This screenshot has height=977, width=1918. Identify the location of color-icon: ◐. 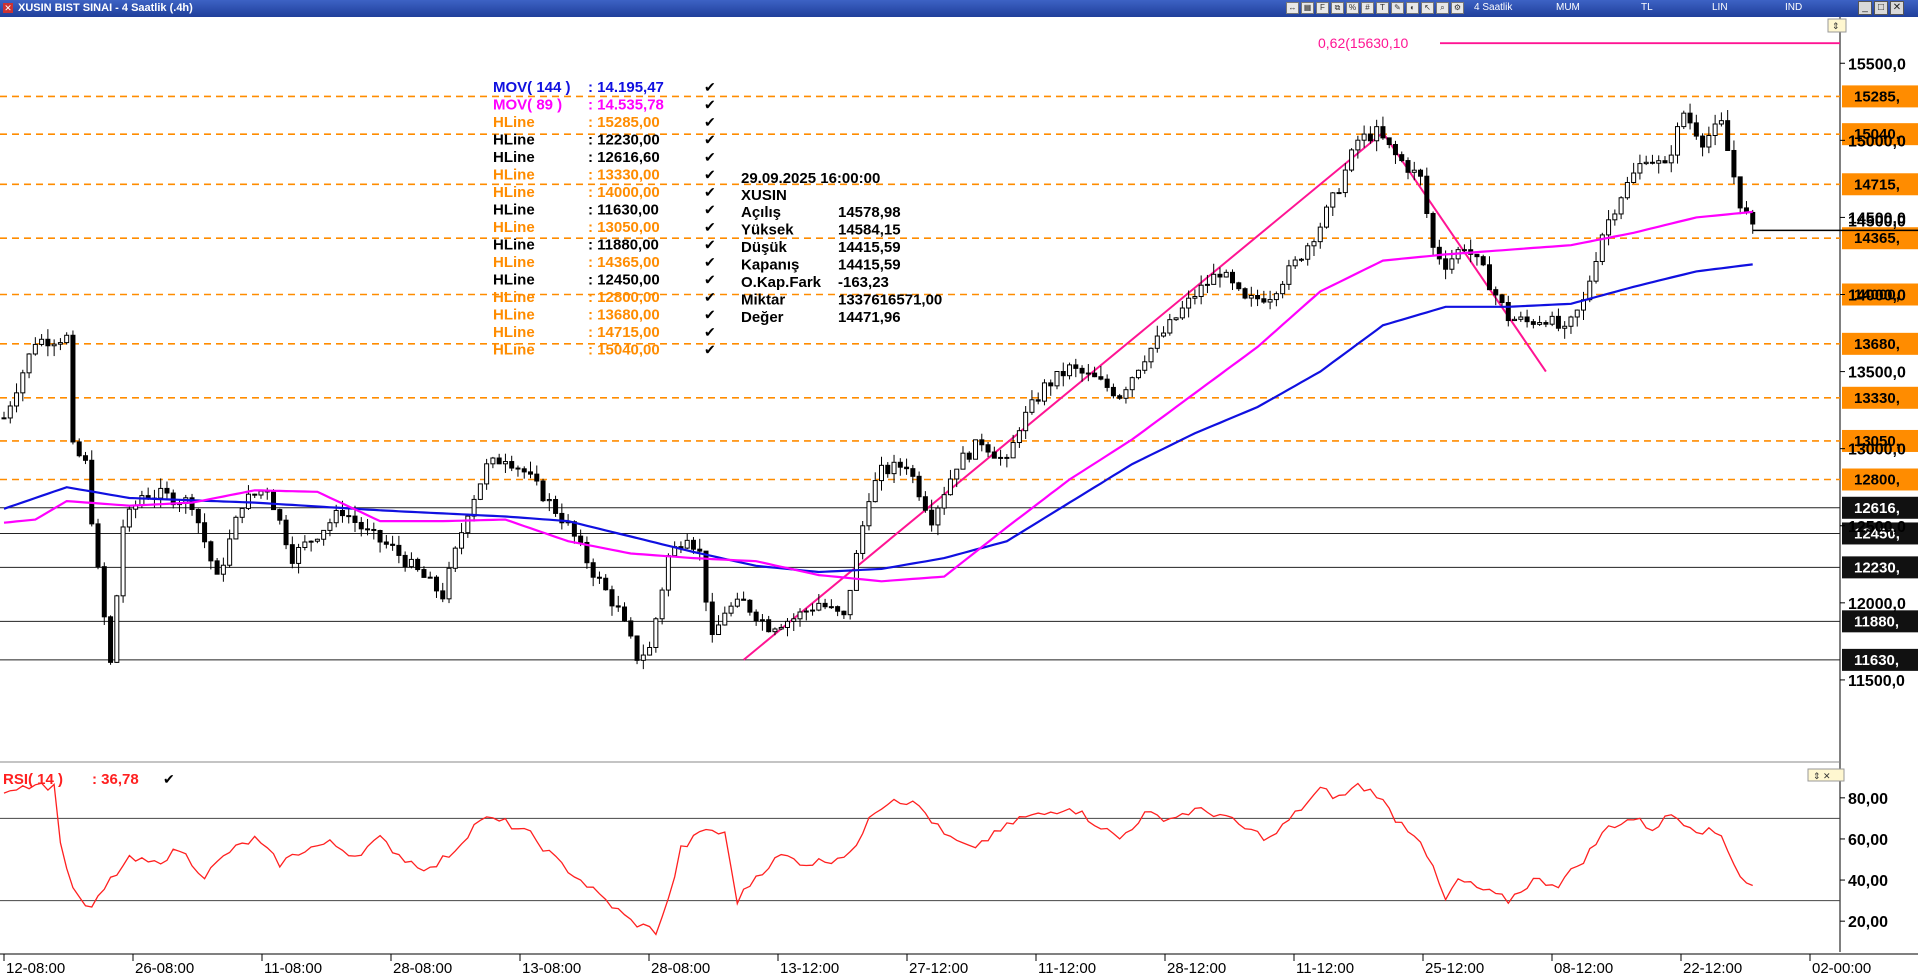
(1412, 8).